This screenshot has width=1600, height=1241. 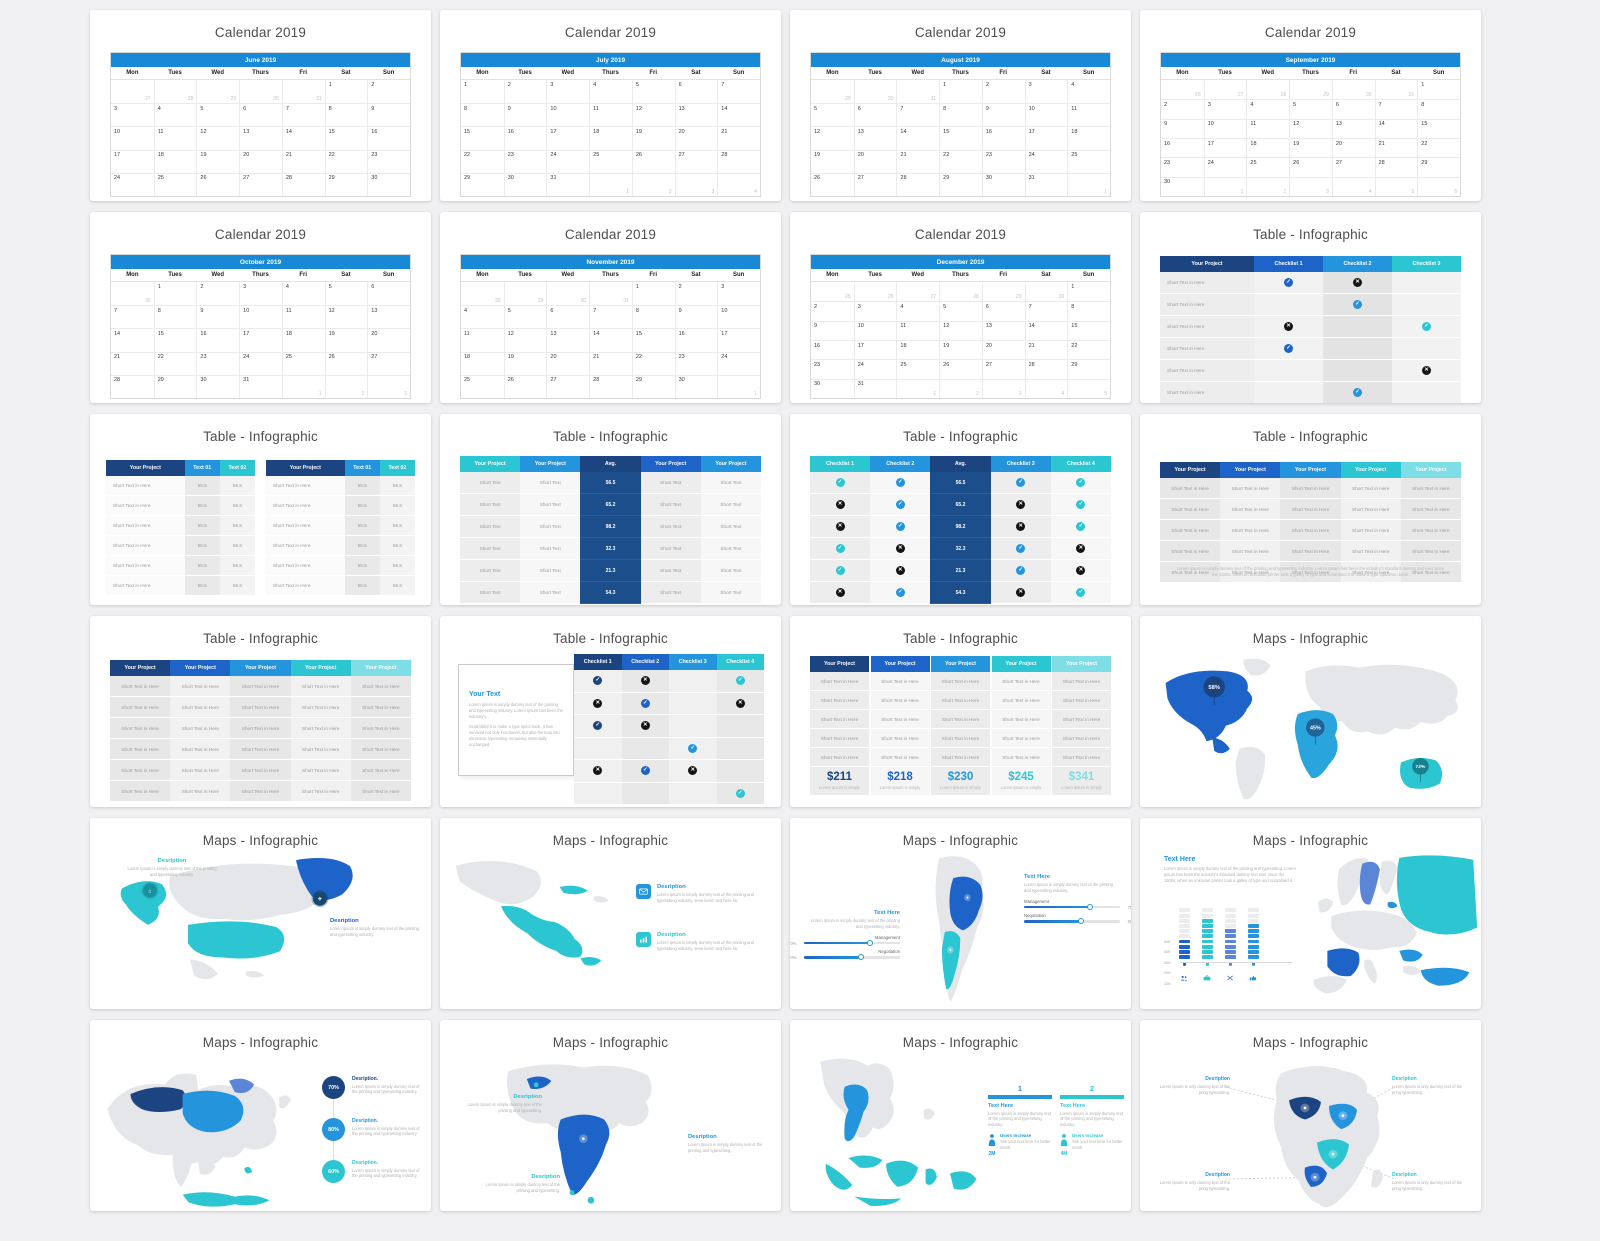 I want to click on slider: Management 70%, so click(x=845, y=940).